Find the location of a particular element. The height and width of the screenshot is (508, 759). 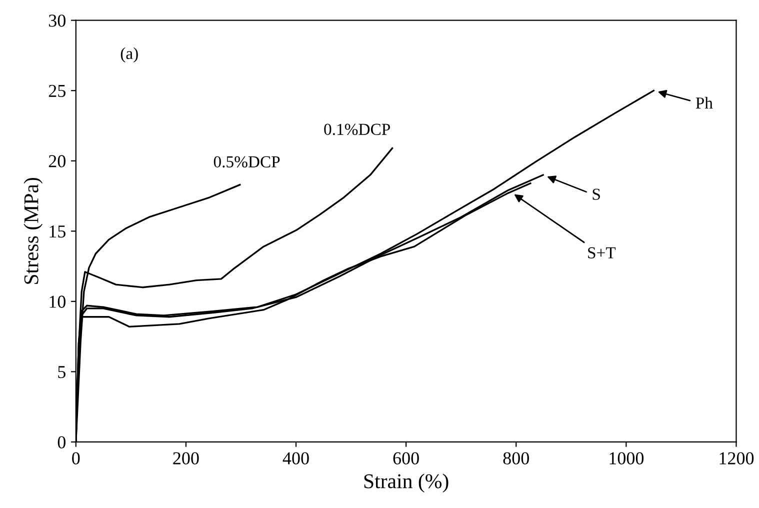

x-tick-label: 0 is located at coordinates (76, 458).